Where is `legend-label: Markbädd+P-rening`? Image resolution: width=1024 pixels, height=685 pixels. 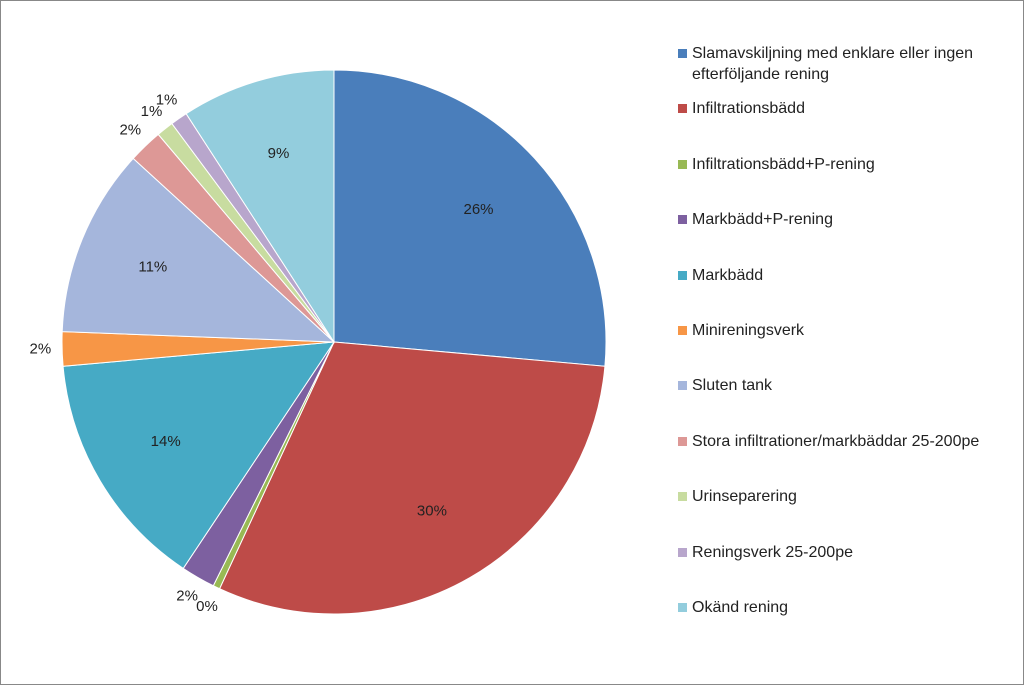
legend-label: Markbädd+P-rening is located at coordinates (762, 220).